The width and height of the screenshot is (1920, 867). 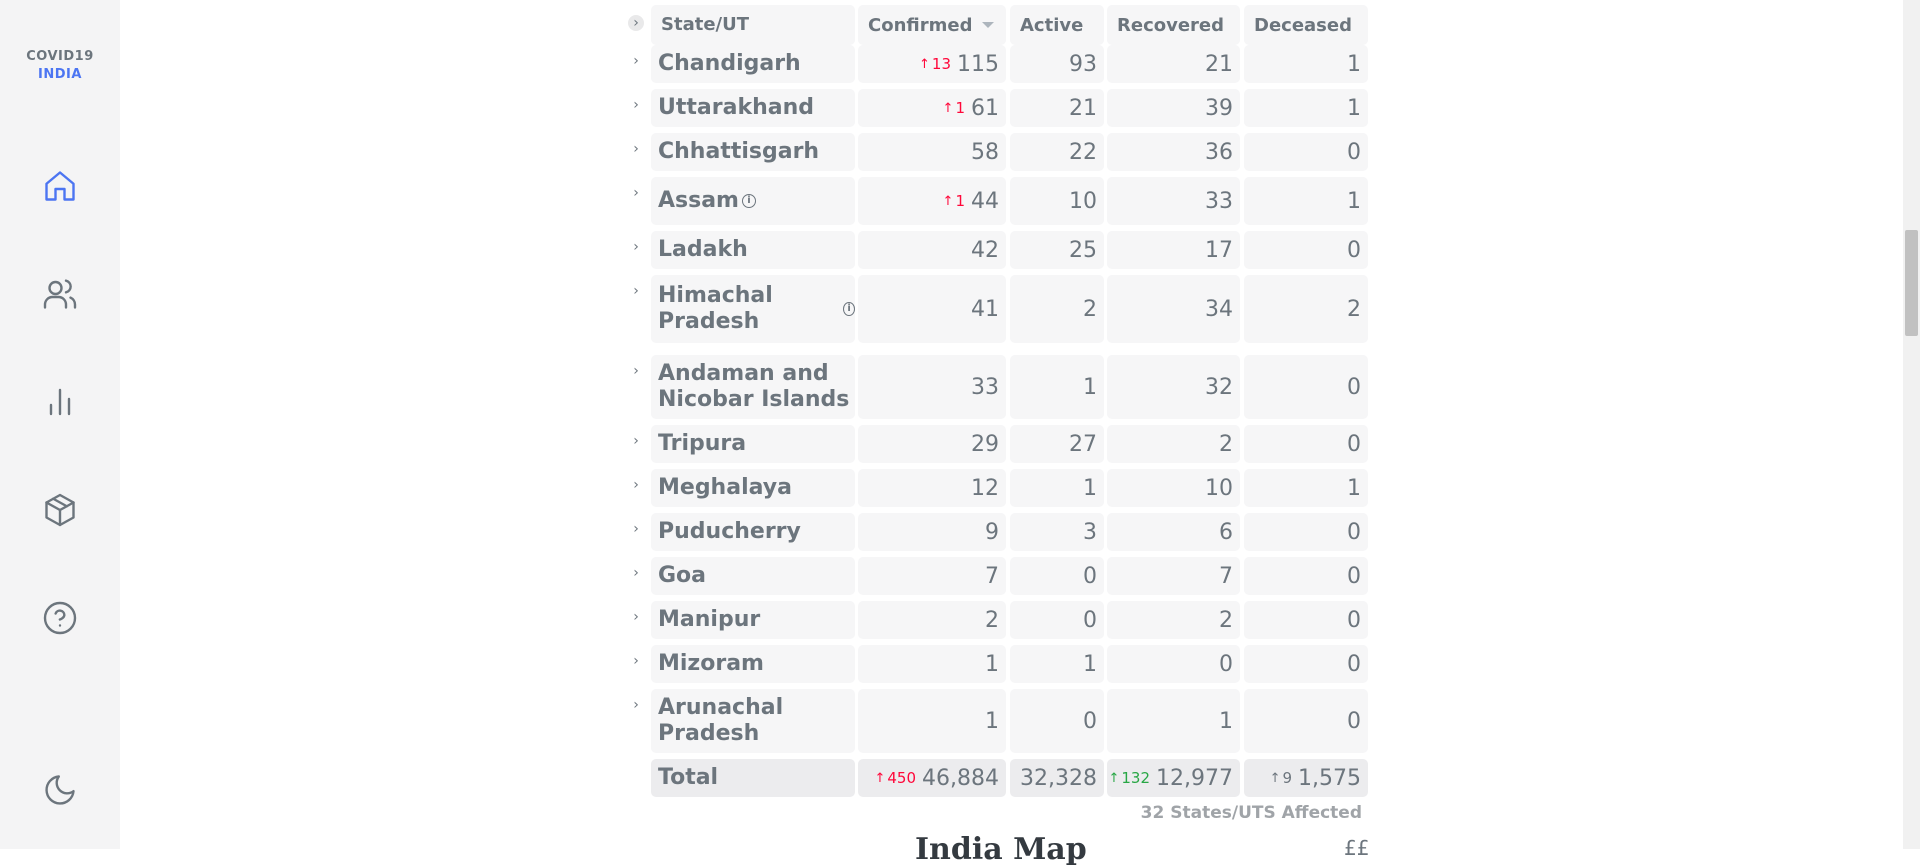 I want to click on state-name: Assam i, so click(x=753, y=201).